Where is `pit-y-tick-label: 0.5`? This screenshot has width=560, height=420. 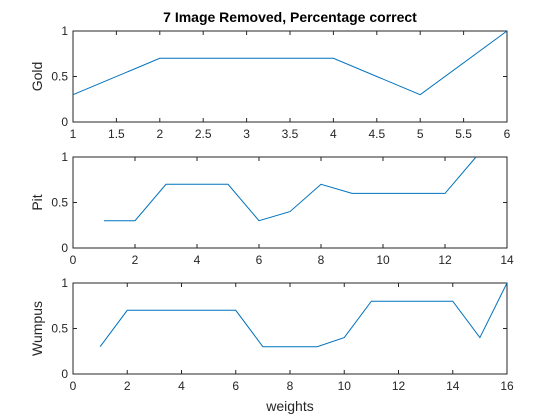
pit-y-tick-label: 0.5 is located at coordinates (59, 203).